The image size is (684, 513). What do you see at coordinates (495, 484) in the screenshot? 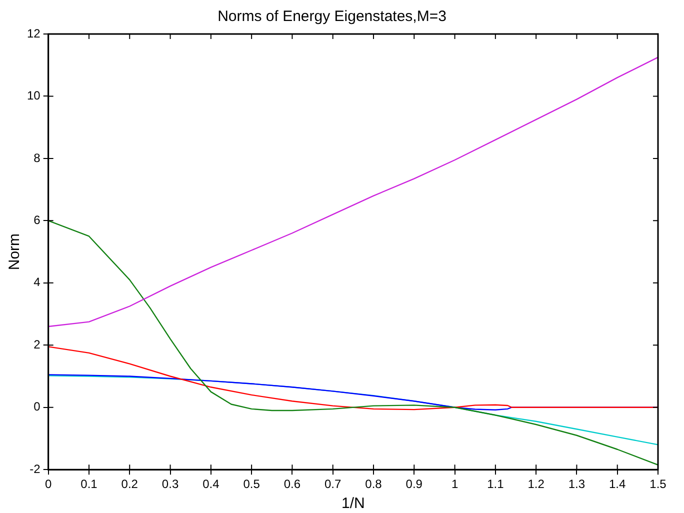
I see `x-tick-label: 1.1` at bounding box center [495, 484].